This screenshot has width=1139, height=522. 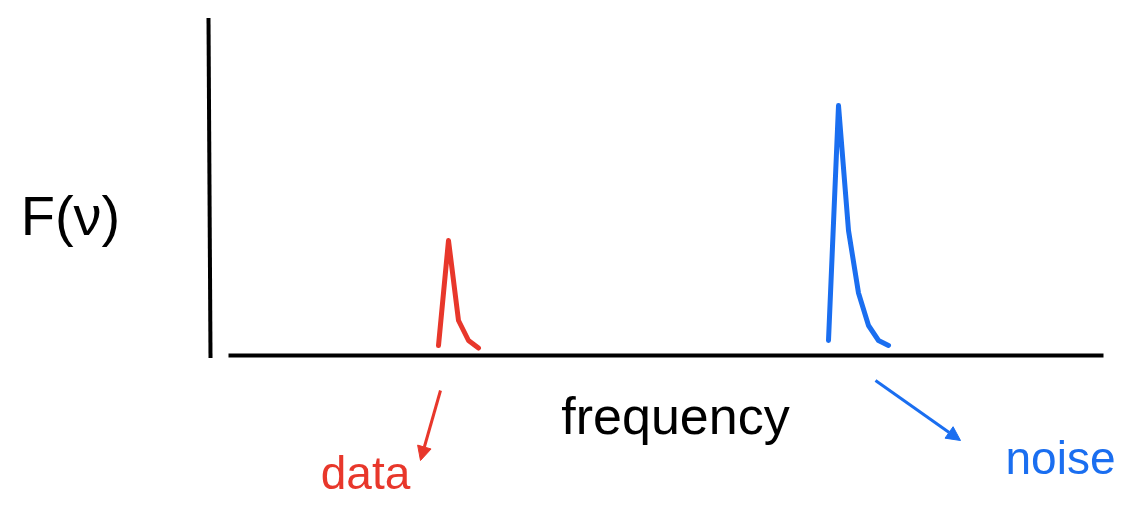 What do you see at coordinates (1060, 458) in the screenshot?
I see `text: noise` at bounding box center [1060, 458].